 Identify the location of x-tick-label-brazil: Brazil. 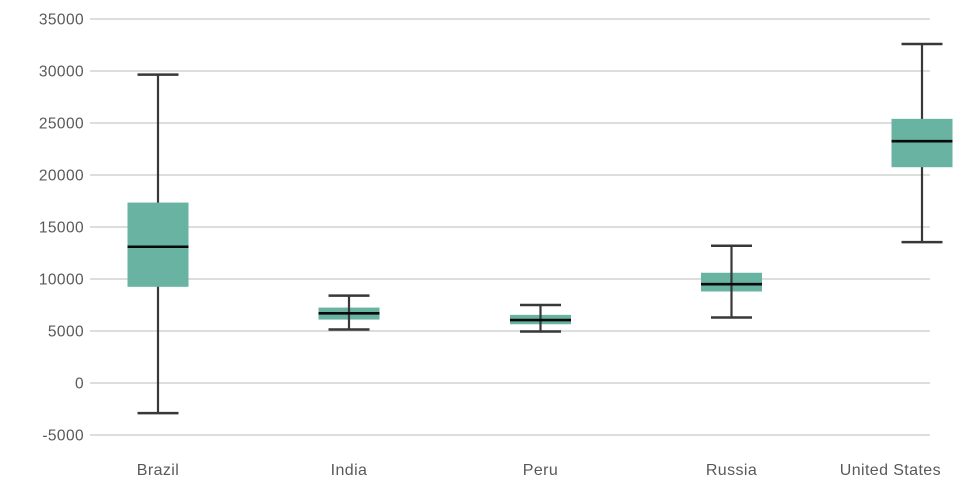
(158, 470).